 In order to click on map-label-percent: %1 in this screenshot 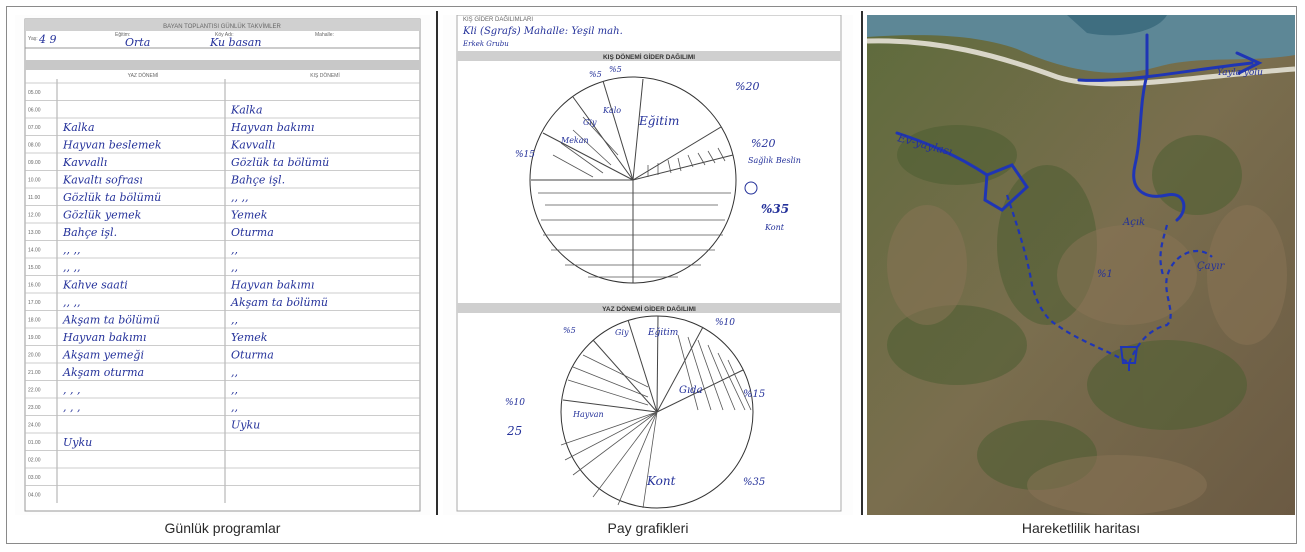, I will do `click(1105, 274)`.